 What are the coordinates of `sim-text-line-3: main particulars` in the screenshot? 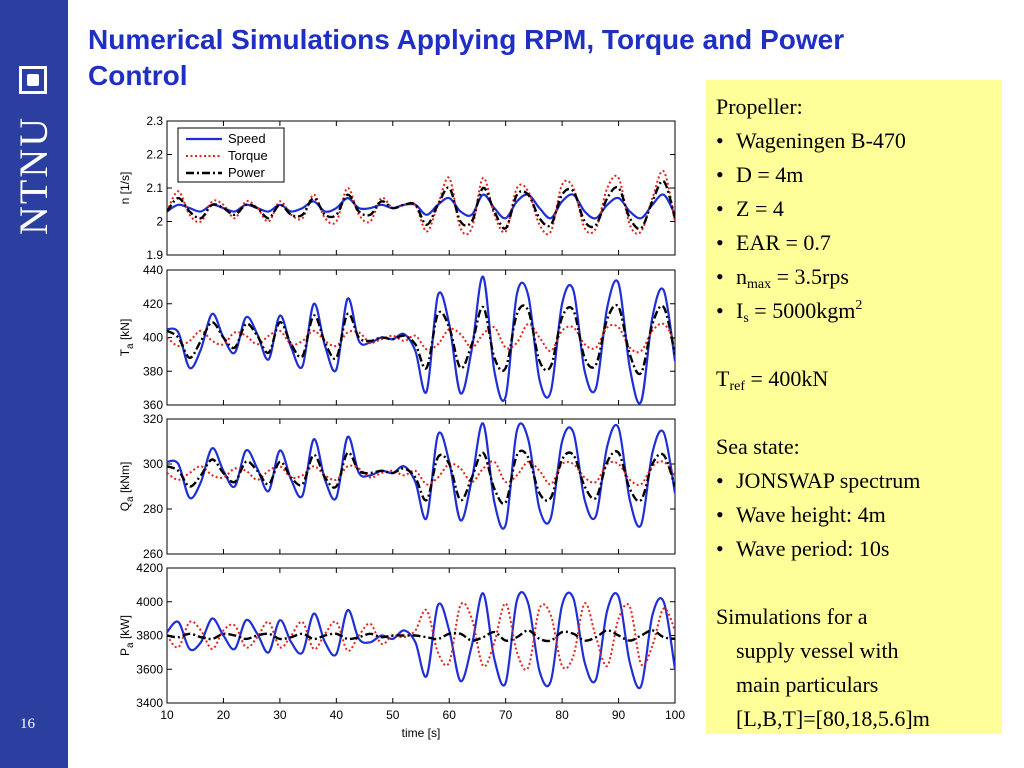 It's located at (807, 684).